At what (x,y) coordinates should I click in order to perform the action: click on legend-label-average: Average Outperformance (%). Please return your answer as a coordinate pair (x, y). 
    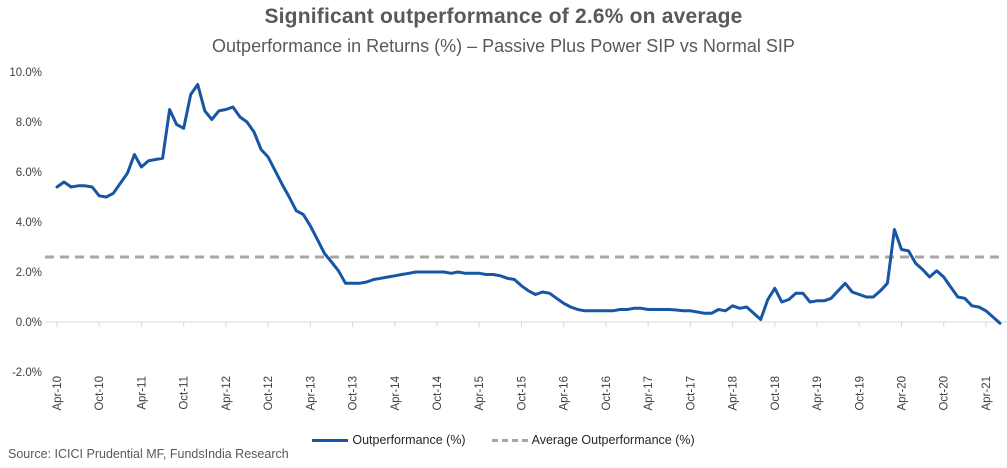
    Looking at the image, I should click on (613, 440).